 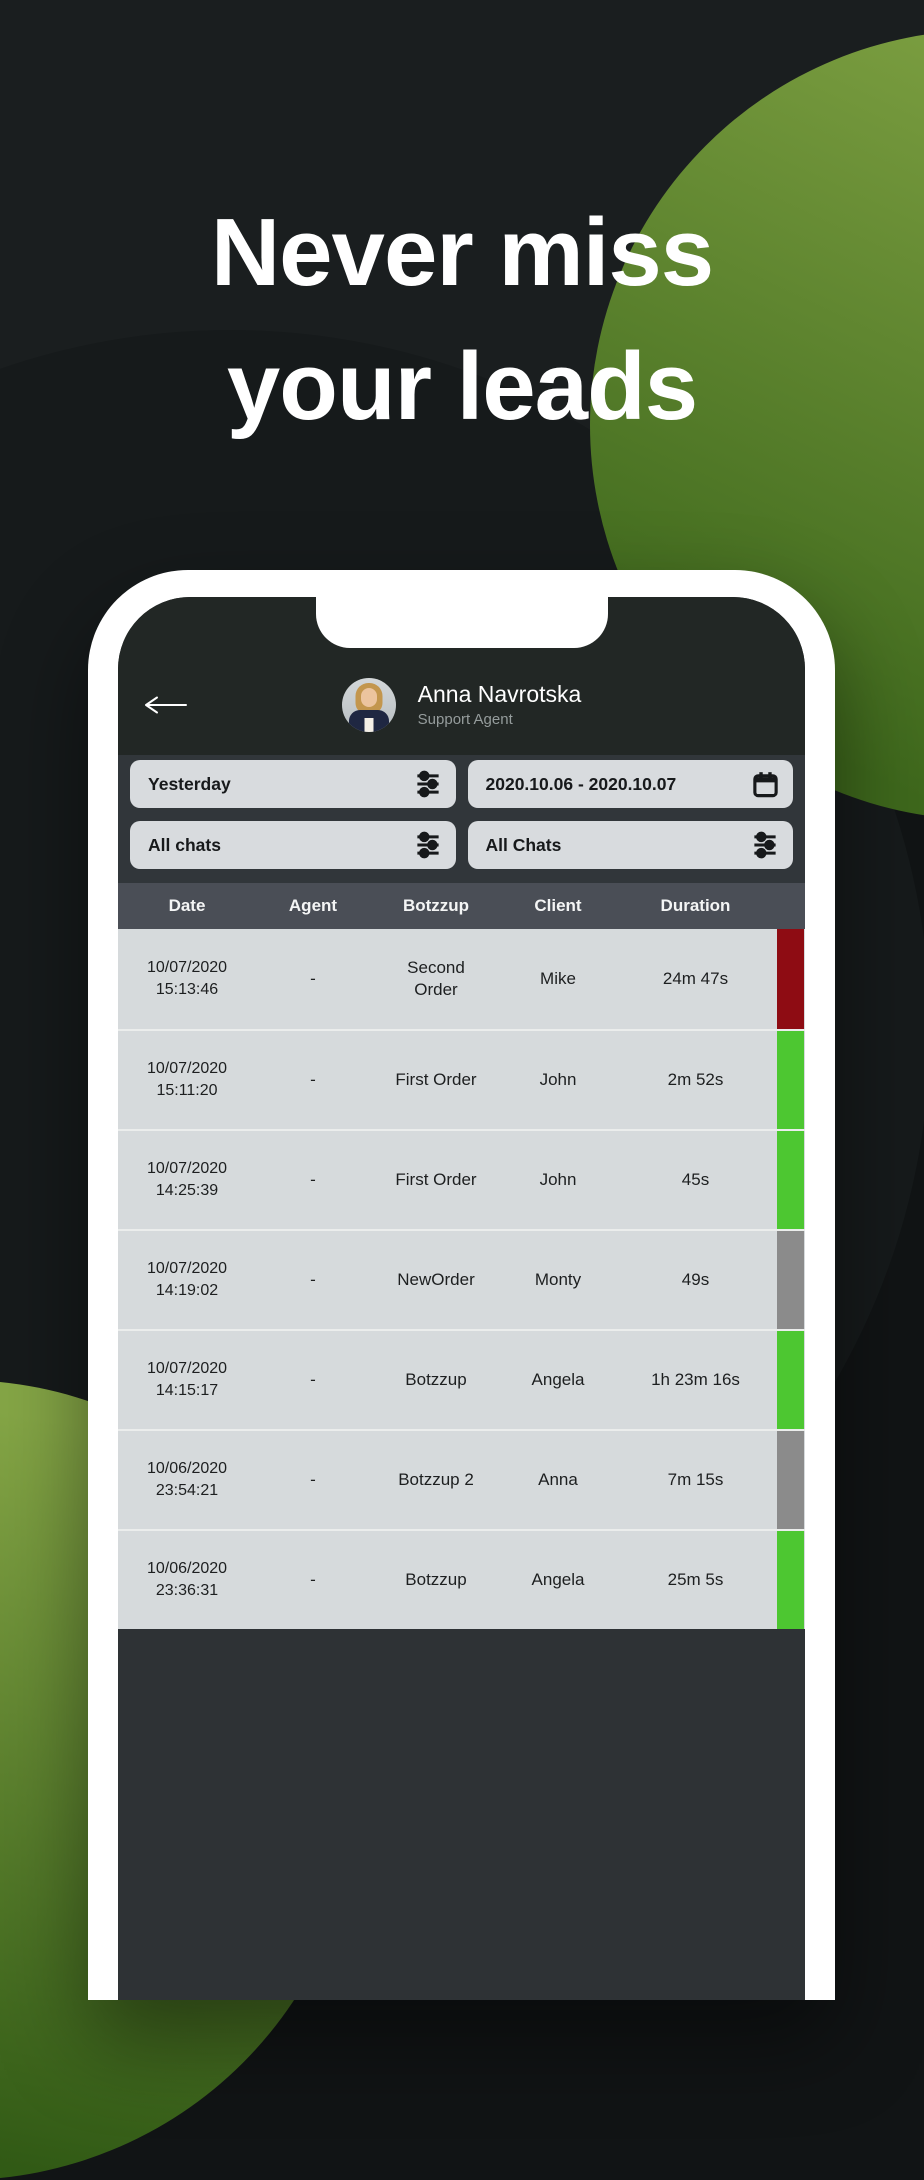 I want to click on filter-date-range: 2020.10.06 - 2020.10.07, so click(x=630, y=784).